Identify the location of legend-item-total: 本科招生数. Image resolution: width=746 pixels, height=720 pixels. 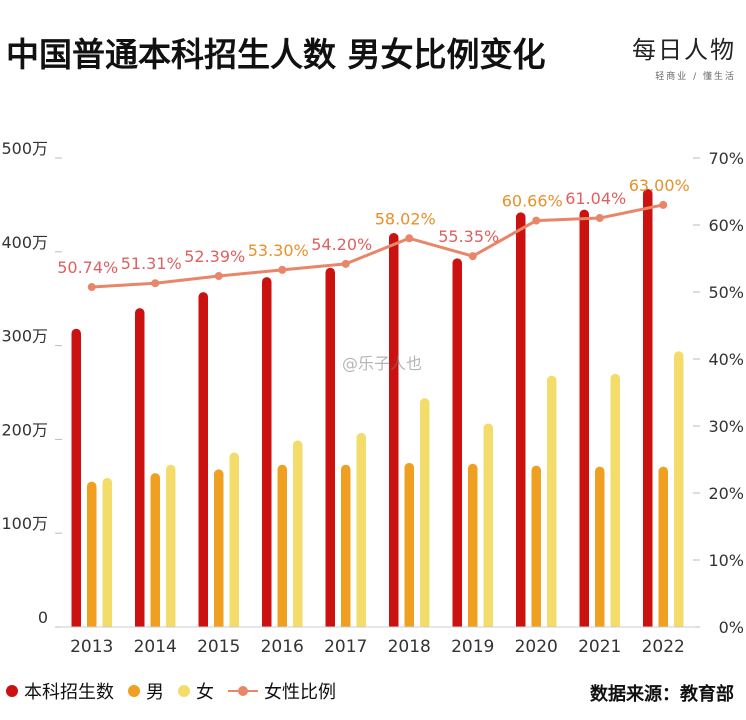
(60, 691).